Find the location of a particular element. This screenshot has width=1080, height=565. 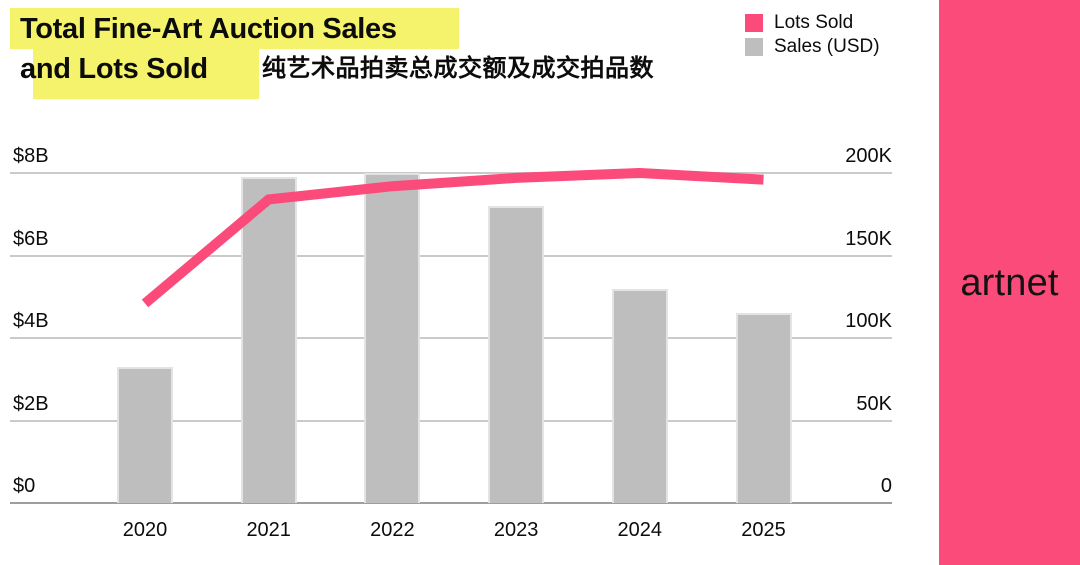

legend: Lots Sold Sales (USD) is located at coordinates (812, 34).